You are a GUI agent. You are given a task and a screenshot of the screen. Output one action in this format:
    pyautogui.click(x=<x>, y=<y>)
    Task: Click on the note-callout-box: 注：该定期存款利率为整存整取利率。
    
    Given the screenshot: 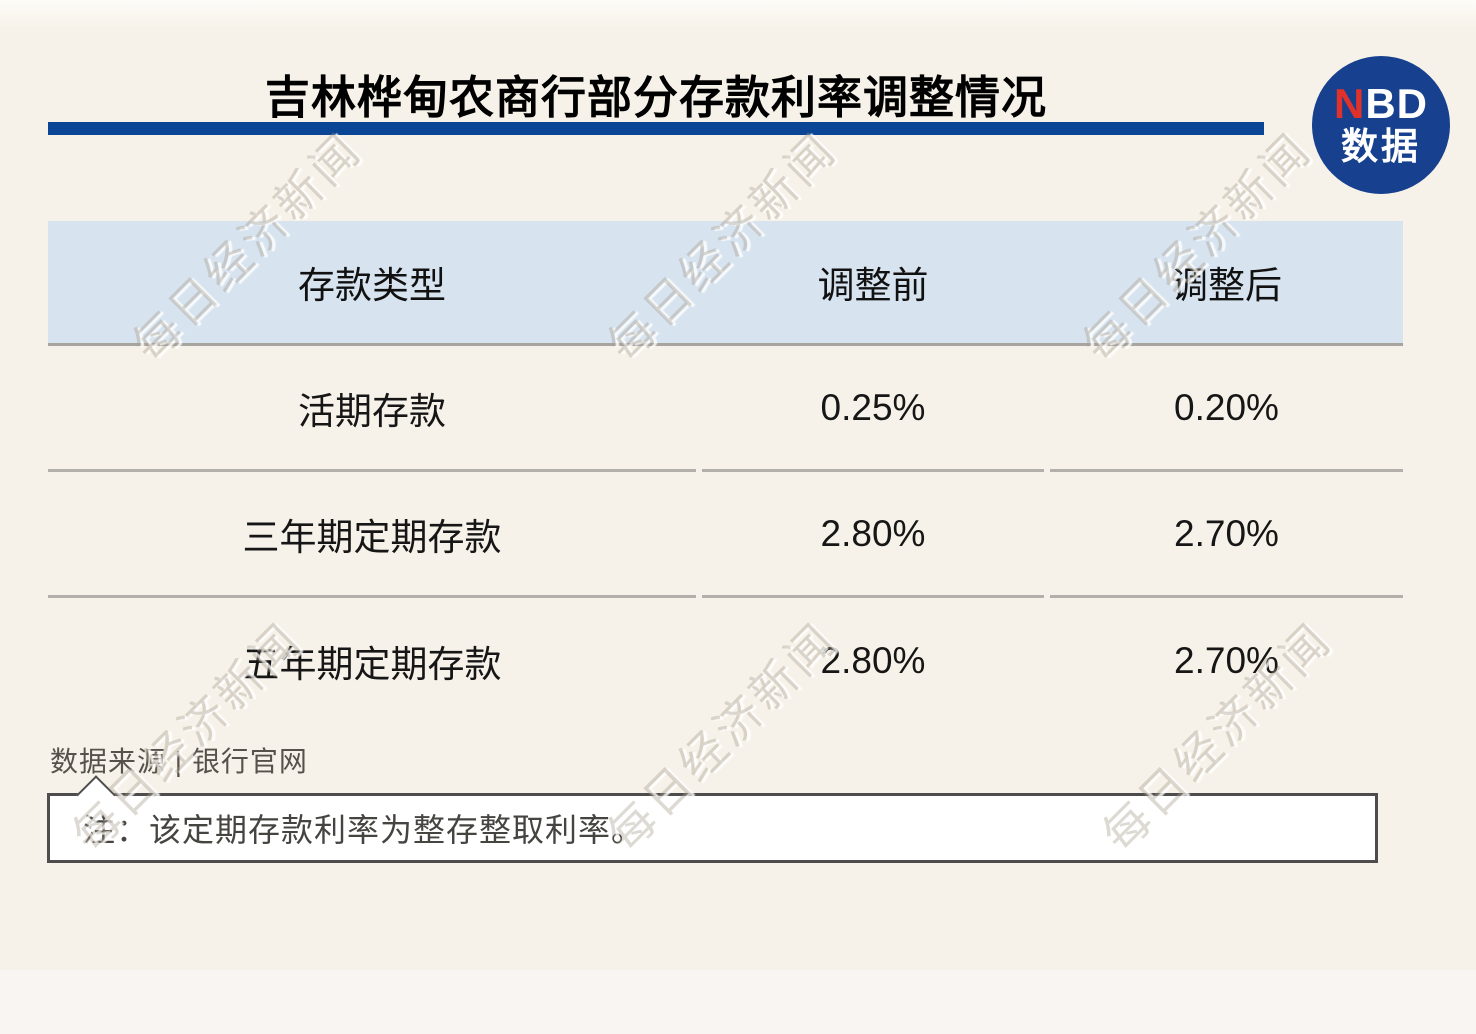 What is the action you would take?
    pyautogui.click(x=712, y=819)
    